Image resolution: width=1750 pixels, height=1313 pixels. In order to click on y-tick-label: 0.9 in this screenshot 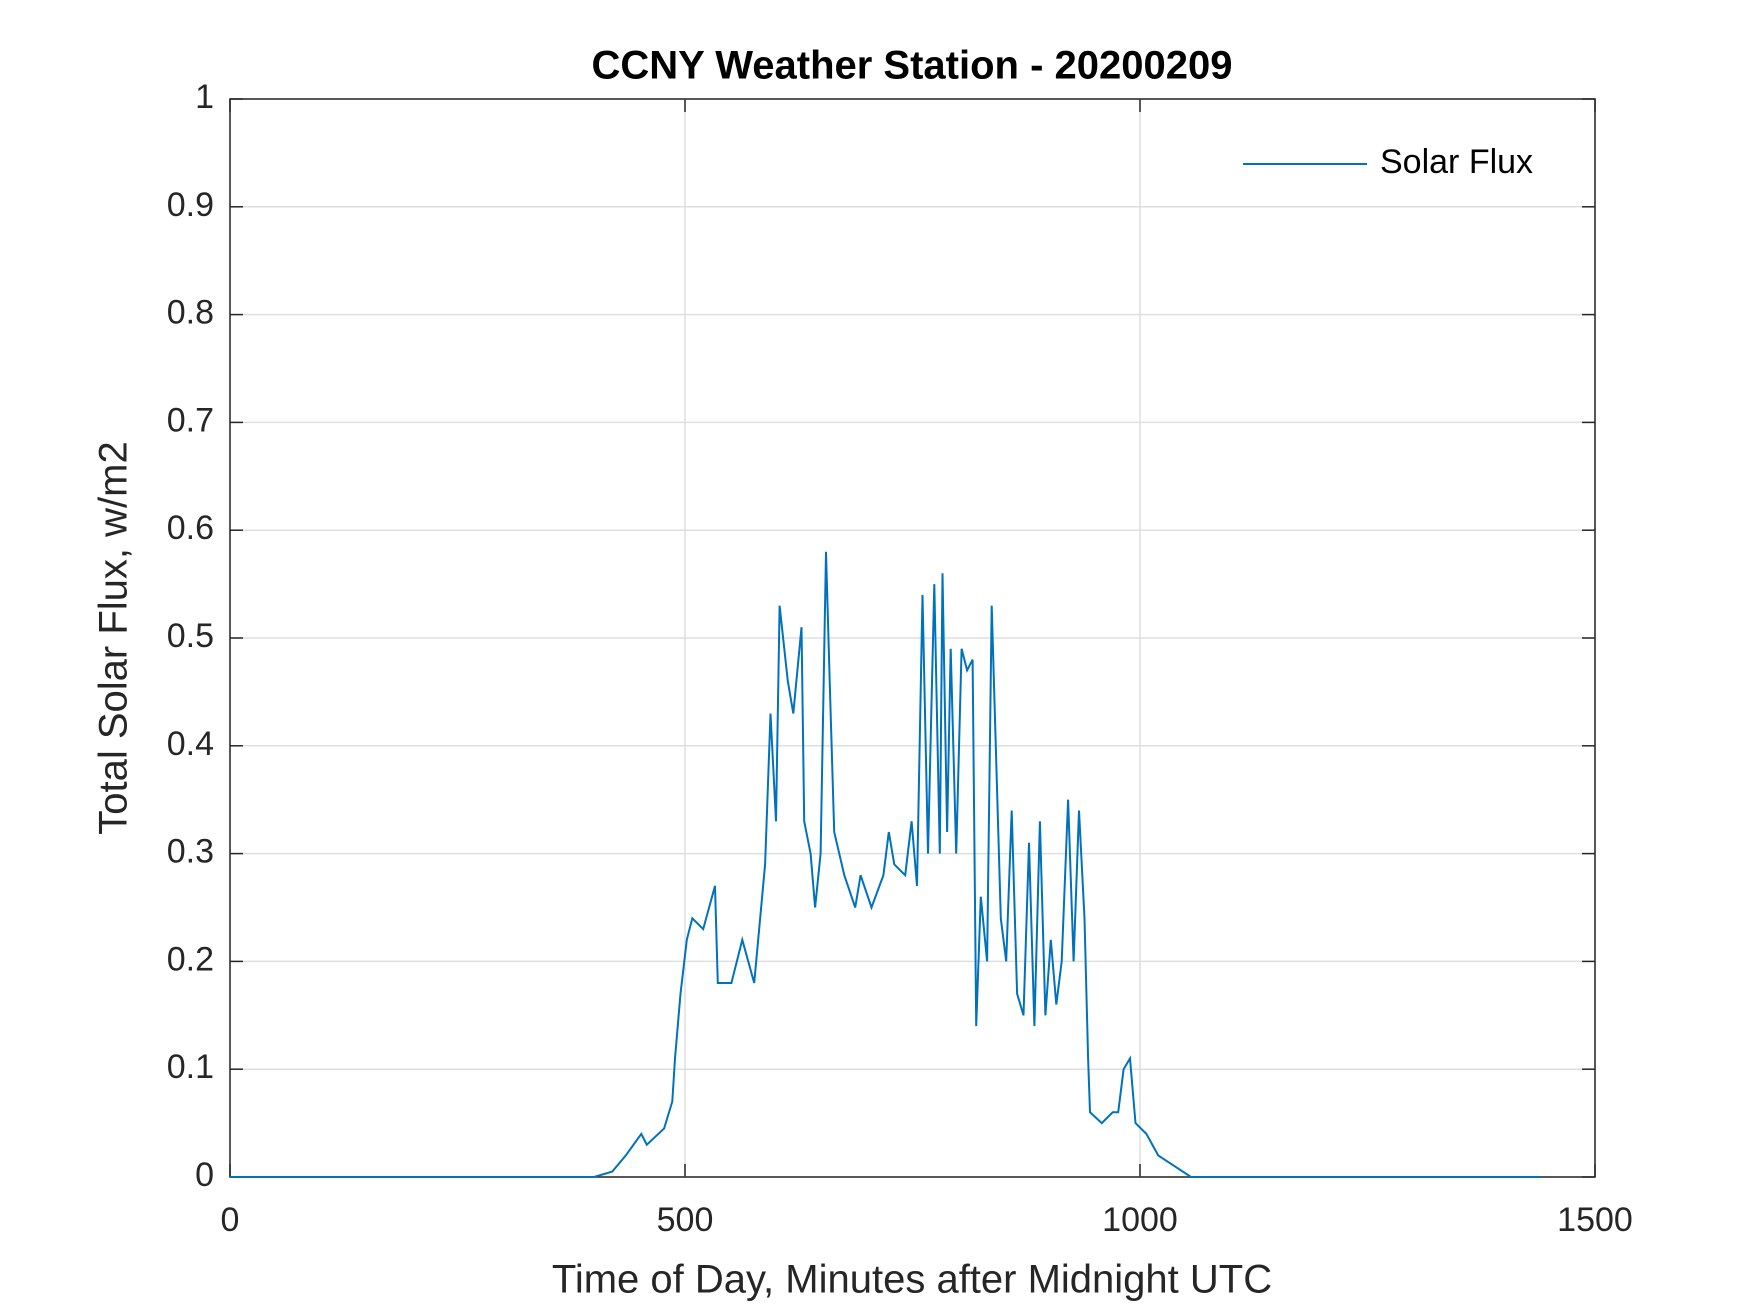, I will do `click(190, 205)`.